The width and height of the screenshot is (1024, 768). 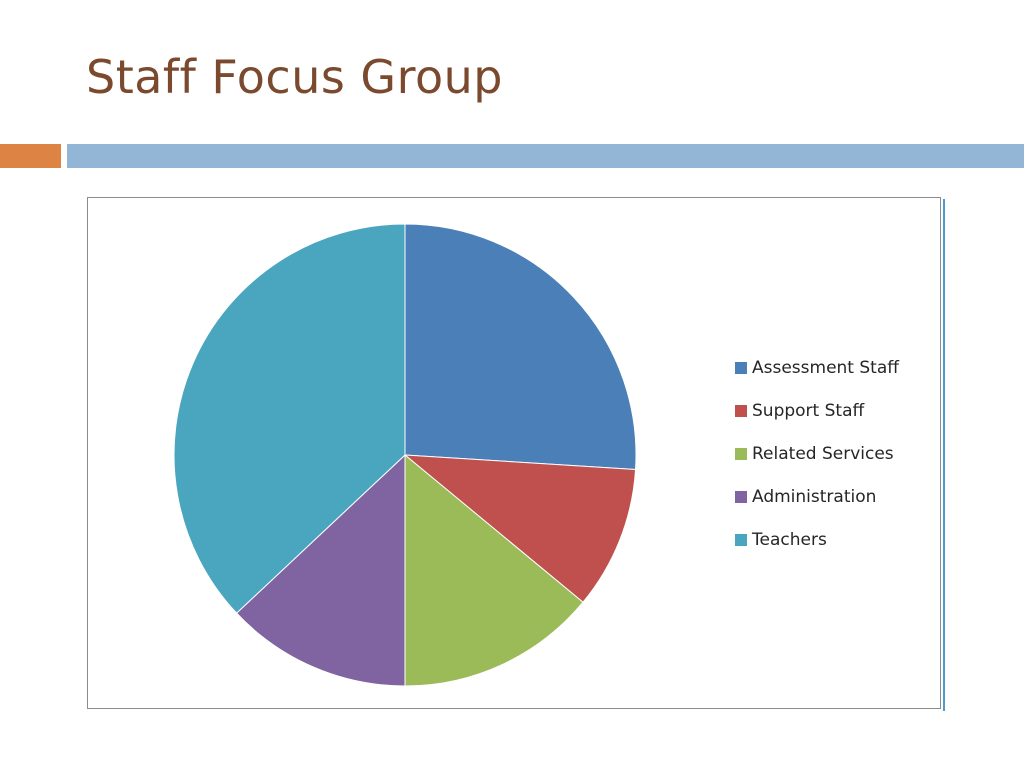 I want to click on legend-label: Teachers, so click(x=789, y=540).